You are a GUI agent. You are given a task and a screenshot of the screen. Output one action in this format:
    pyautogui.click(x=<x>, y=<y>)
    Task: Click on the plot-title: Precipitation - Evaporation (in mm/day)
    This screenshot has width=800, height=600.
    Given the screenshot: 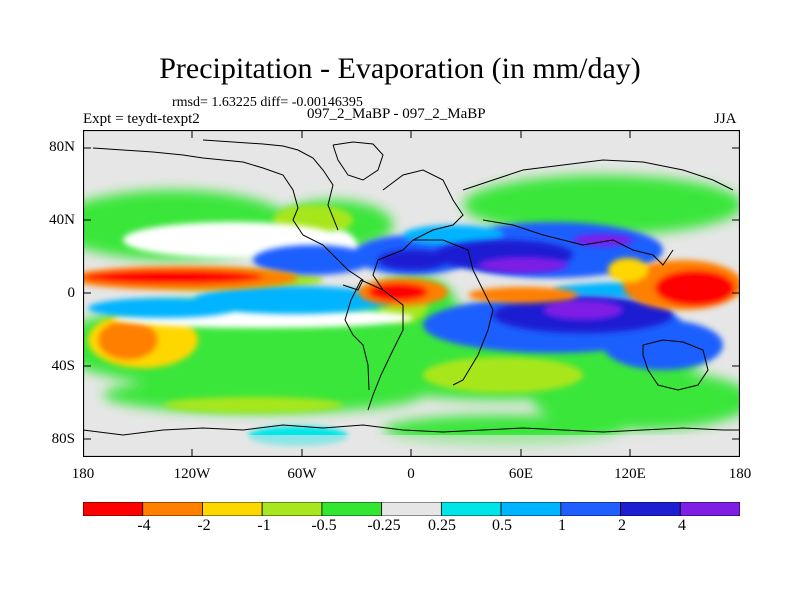 What is the action you would take?
    pyautogui.click(x=400, y=68)
    